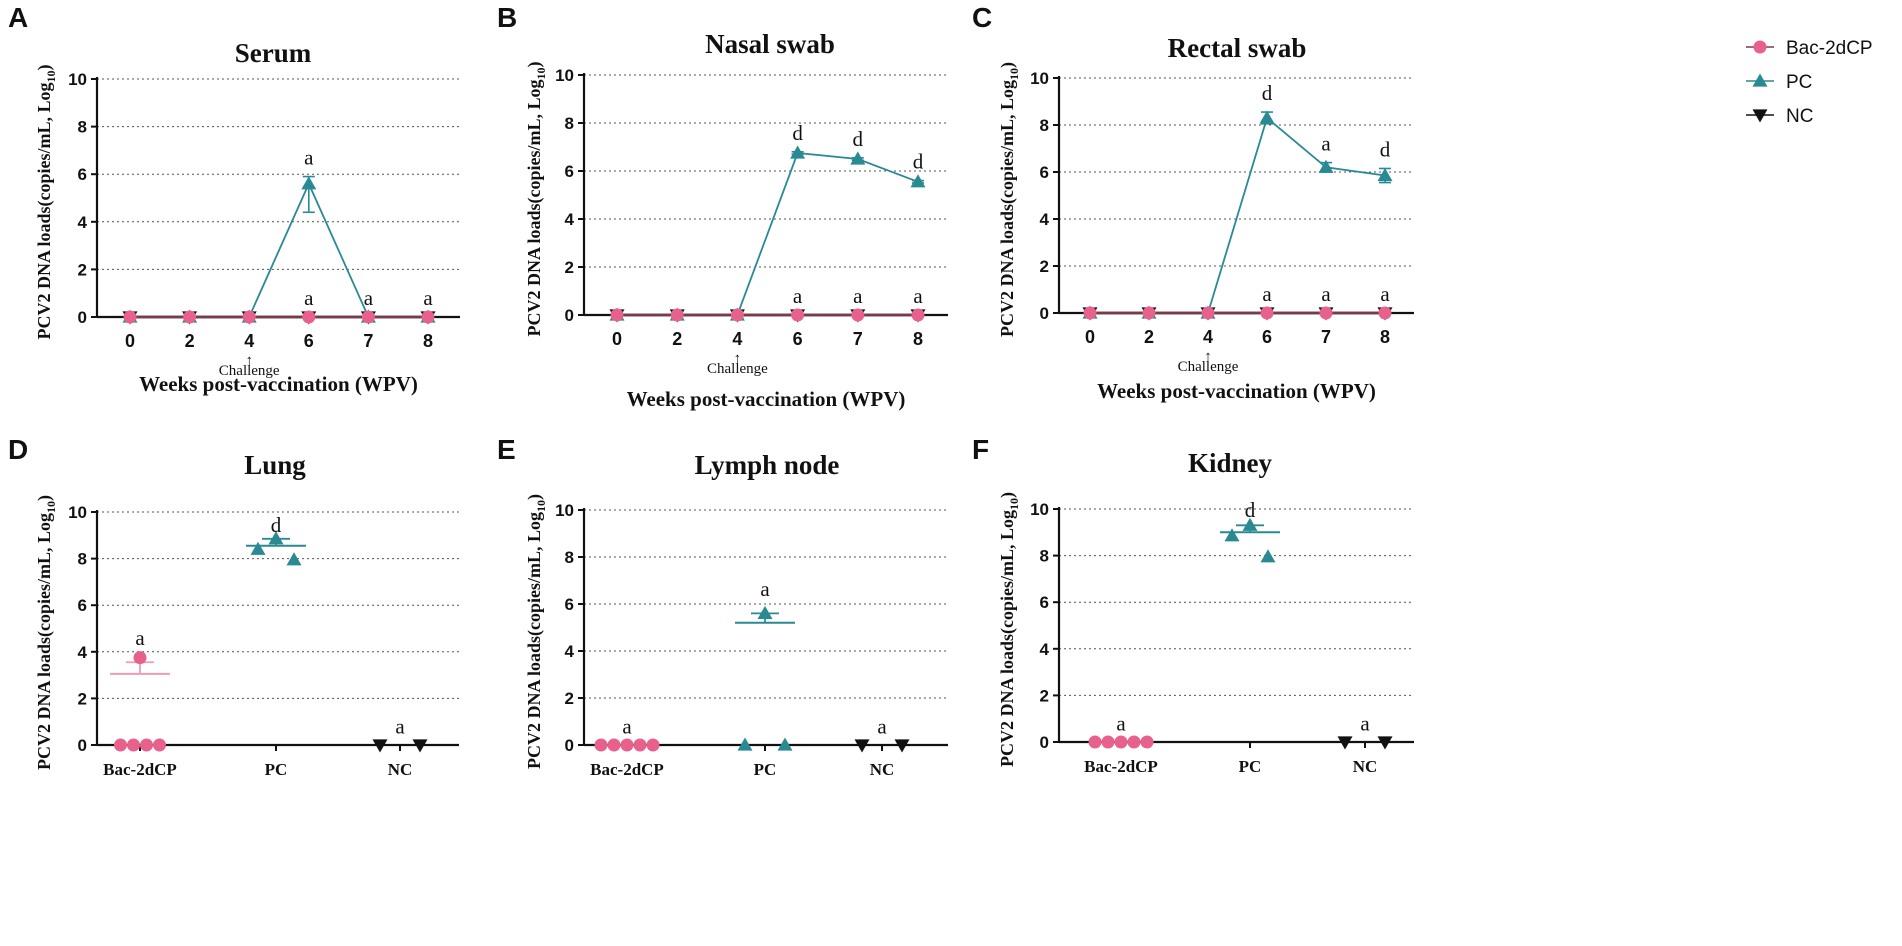 The height and width of the screenshot is (946, 1902). I want to click on y-tick-label: 8, so click(1044, 556).